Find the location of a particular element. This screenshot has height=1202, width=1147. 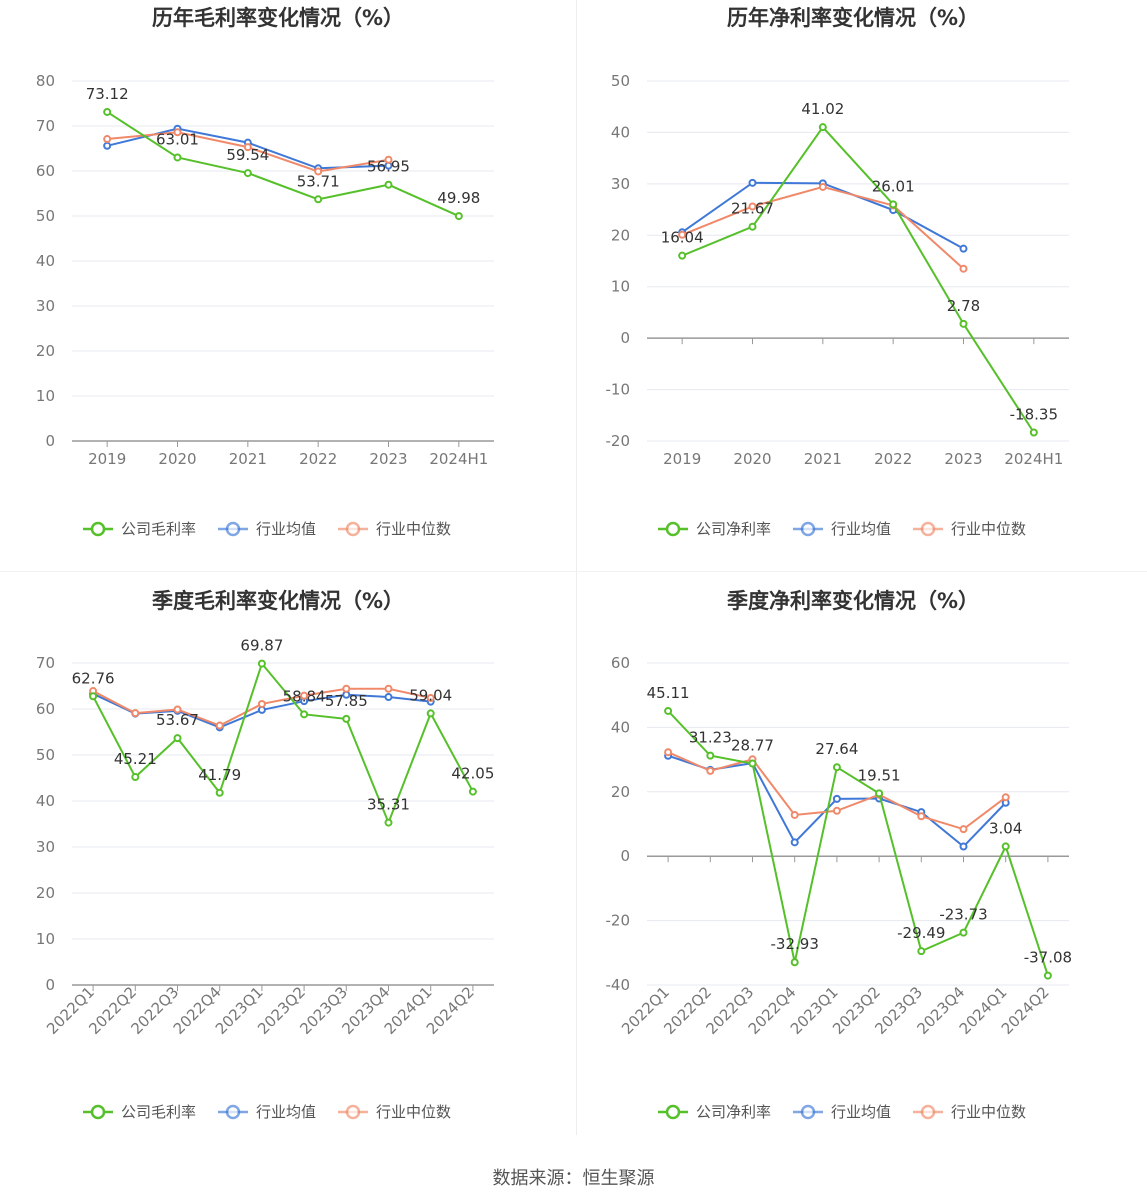

legend-label: 公司净利率 is located at coordinates (733, 529).